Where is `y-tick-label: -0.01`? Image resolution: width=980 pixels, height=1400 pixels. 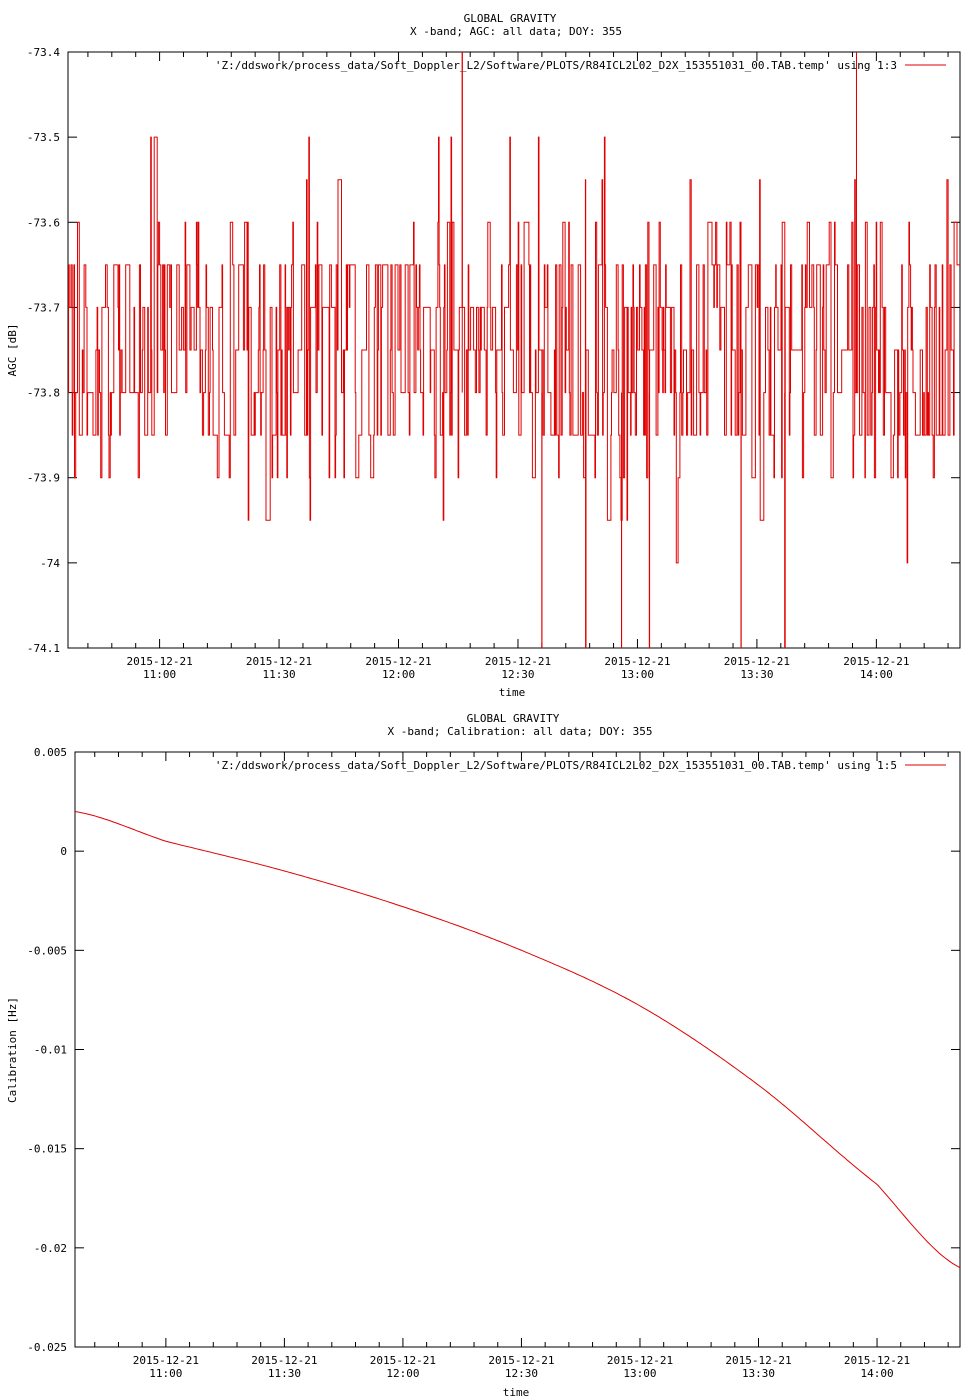
y-tick-label: -0.01 is located at coordinates (50, 1050).